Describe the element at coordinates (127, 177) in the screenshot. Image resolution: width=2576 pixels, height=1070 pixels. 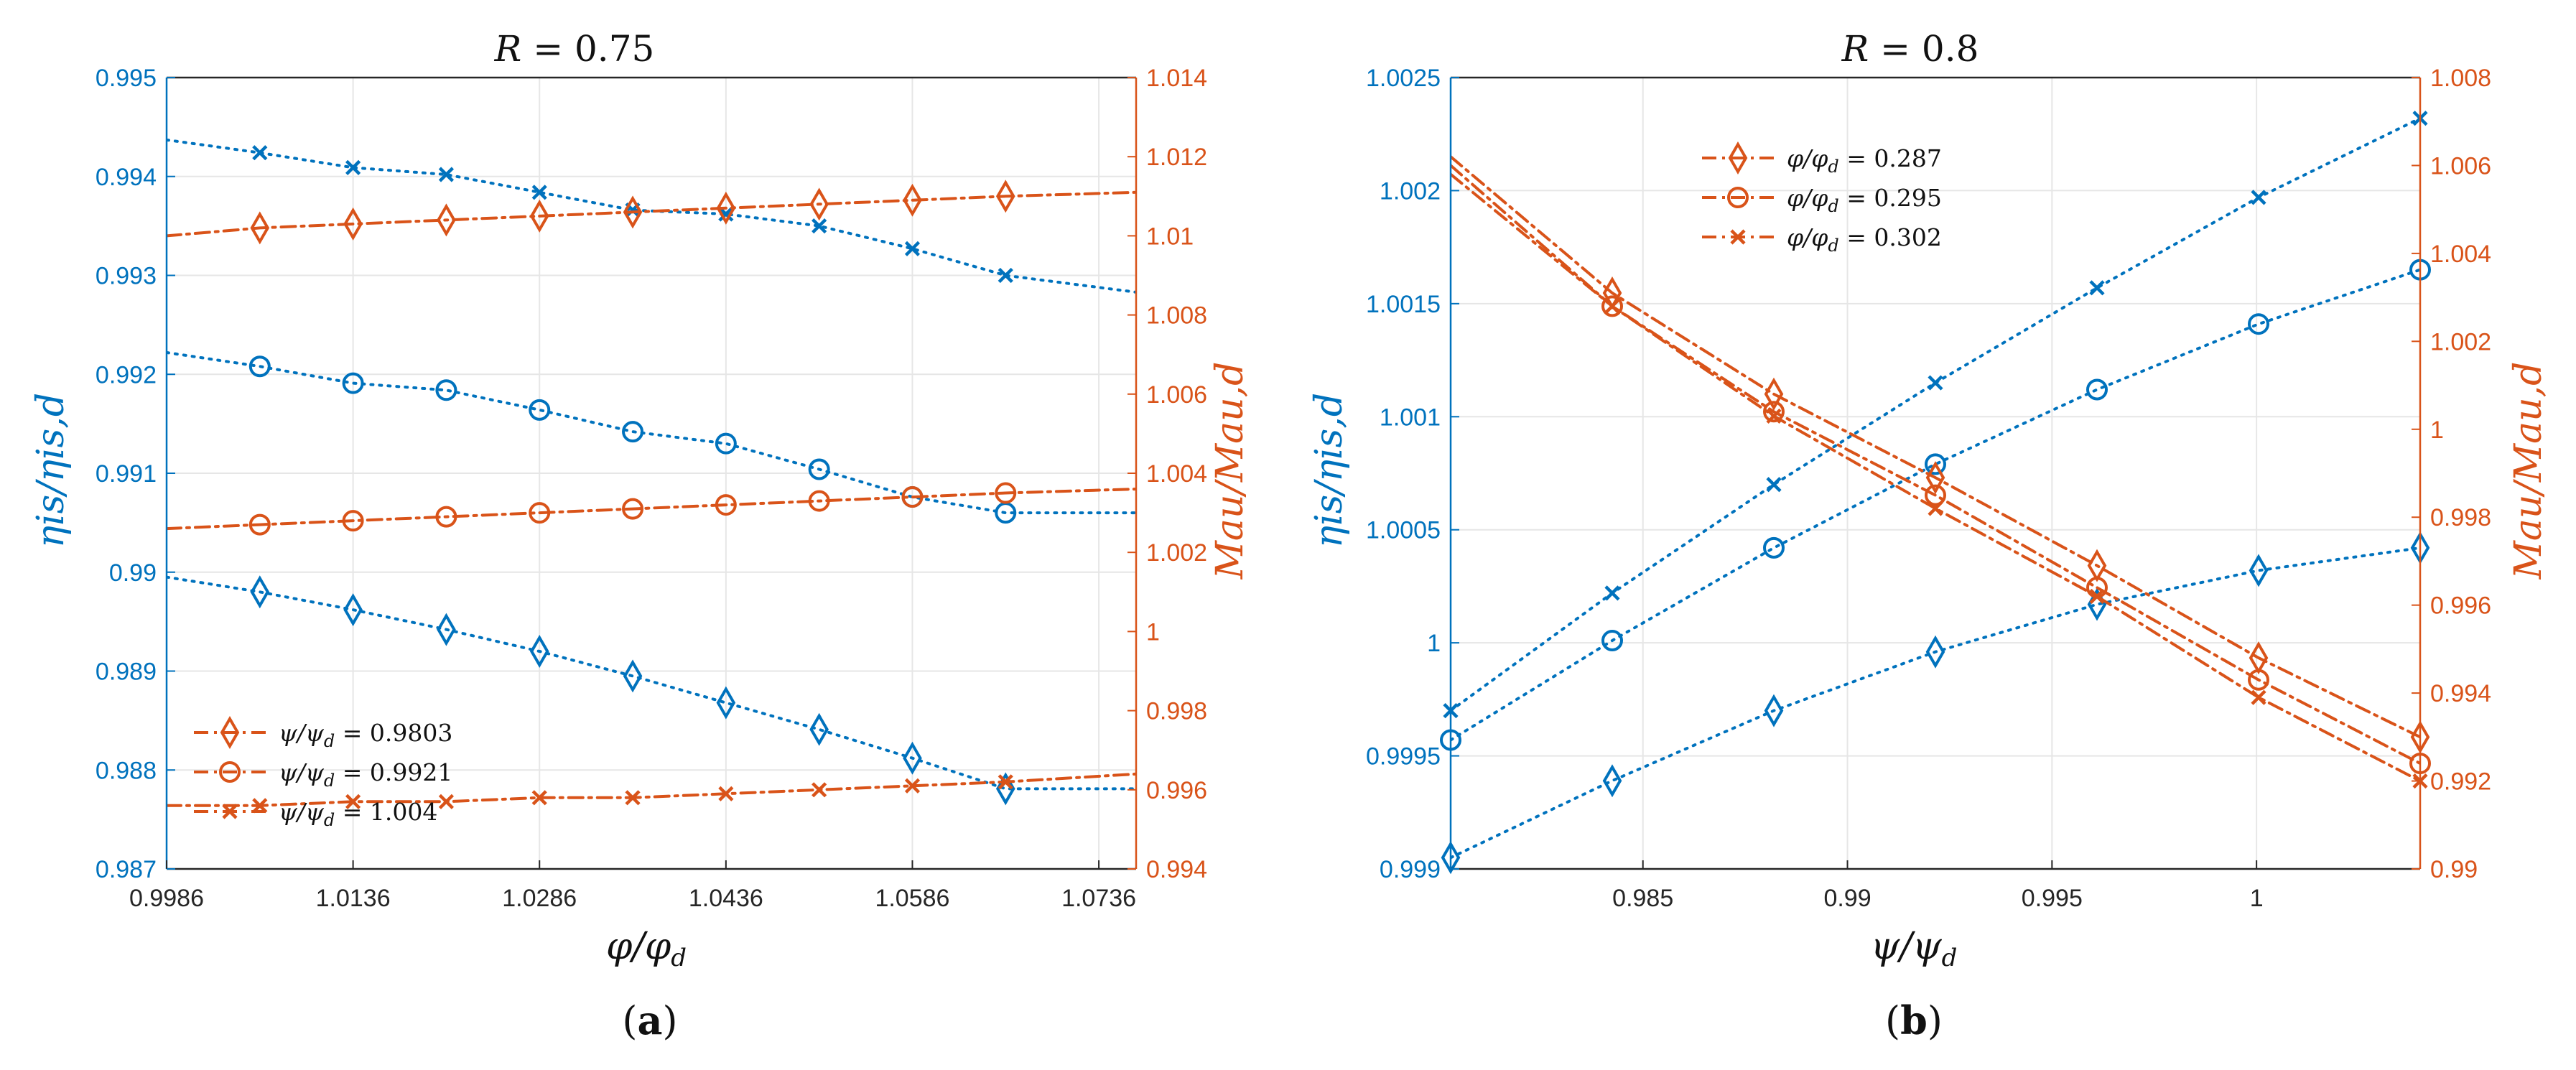
I see `y-left-tick-label: 0.994` at that location.